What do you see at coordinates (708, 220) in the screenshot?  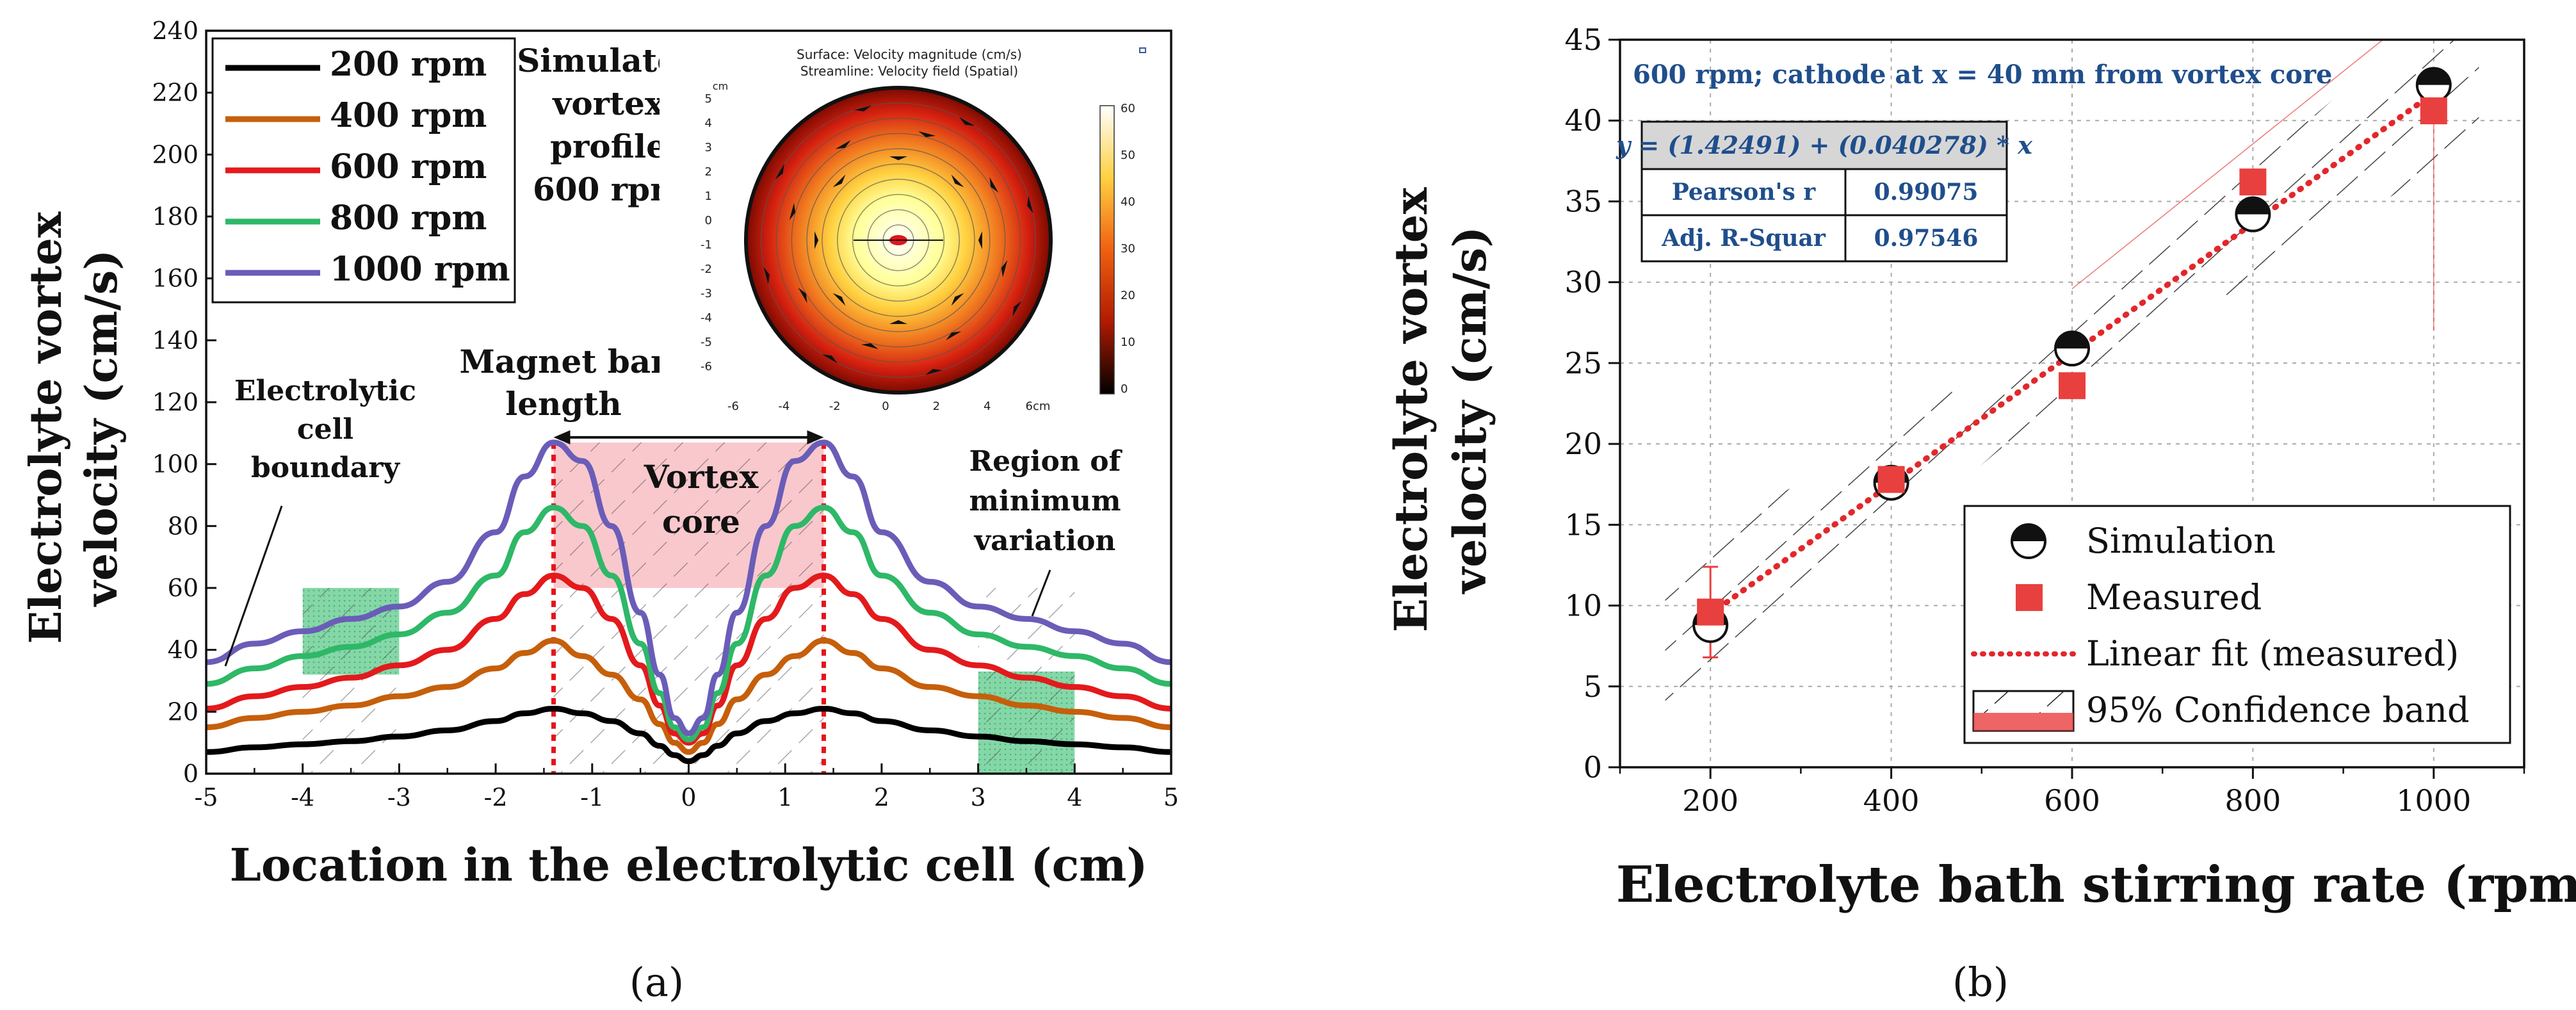 I see `inset-y-tick: 0` at bounding box center [708, 220].